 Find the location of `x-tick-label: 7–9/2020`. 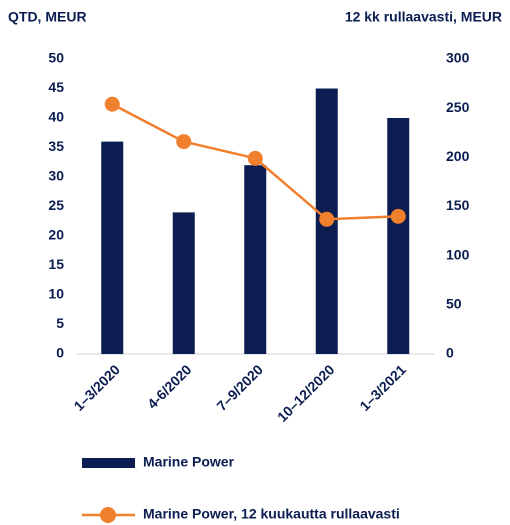

x-tick-label: 7–9/2020 is located at coordinates (239, 387).